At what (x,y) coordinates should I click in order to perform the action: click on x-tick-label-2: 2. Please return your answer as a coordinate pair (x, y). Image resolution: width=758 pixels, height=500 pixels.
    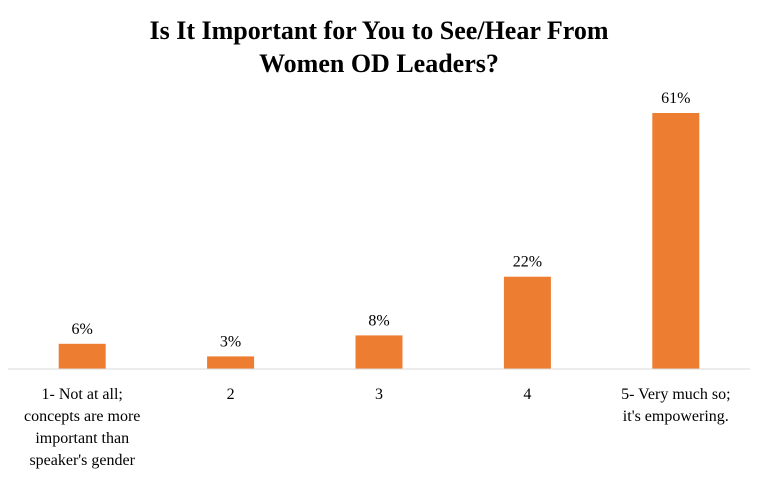
    Looking at the image, I should click on (231, 394).